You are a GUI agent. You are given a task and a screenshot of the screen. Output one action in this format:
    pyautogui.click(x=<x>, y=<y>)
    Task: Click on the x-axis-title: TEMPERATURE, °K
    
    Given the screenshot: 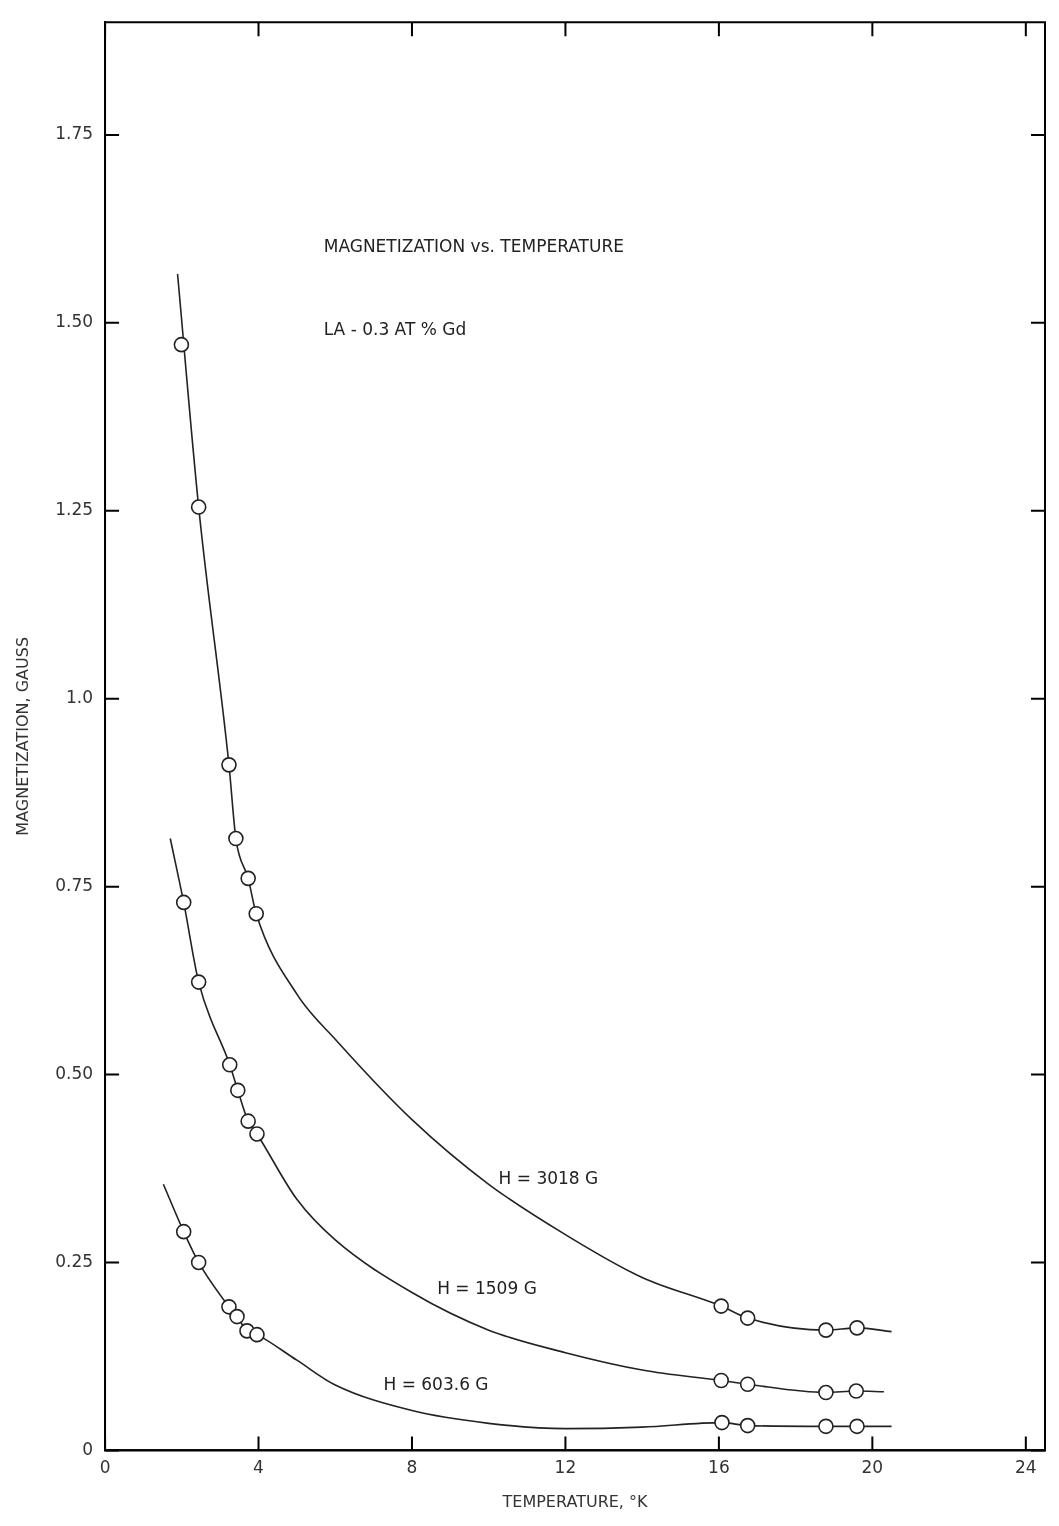 What is the action you would take?
    pyautogui.click(x=575, y=1501)
    